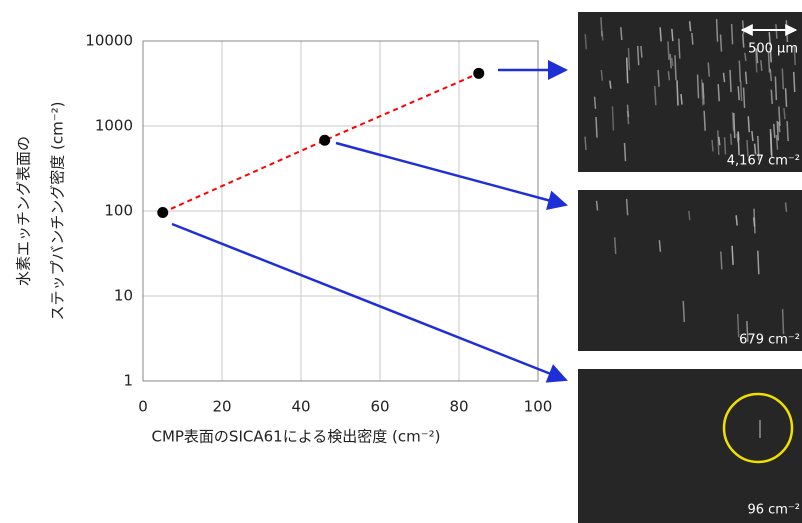 This screenshot has height=523, width=802. Describe the element at coordinates (763, 161) in the screenshot. I see `panel-label: 4,167 cm⁻²` at that location.